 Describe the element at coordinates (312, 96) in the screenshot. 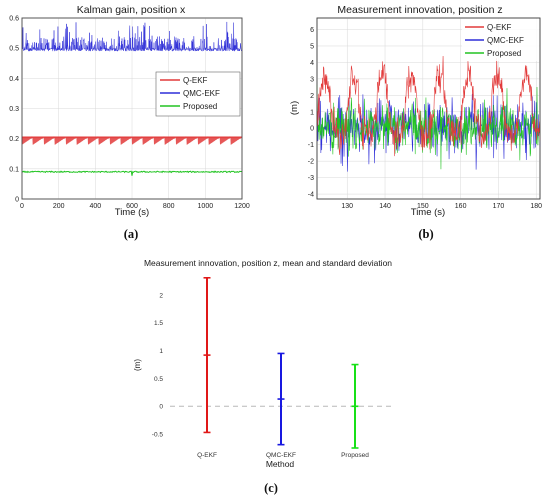

I see `panel-b-ytick-label: 2` at that location.